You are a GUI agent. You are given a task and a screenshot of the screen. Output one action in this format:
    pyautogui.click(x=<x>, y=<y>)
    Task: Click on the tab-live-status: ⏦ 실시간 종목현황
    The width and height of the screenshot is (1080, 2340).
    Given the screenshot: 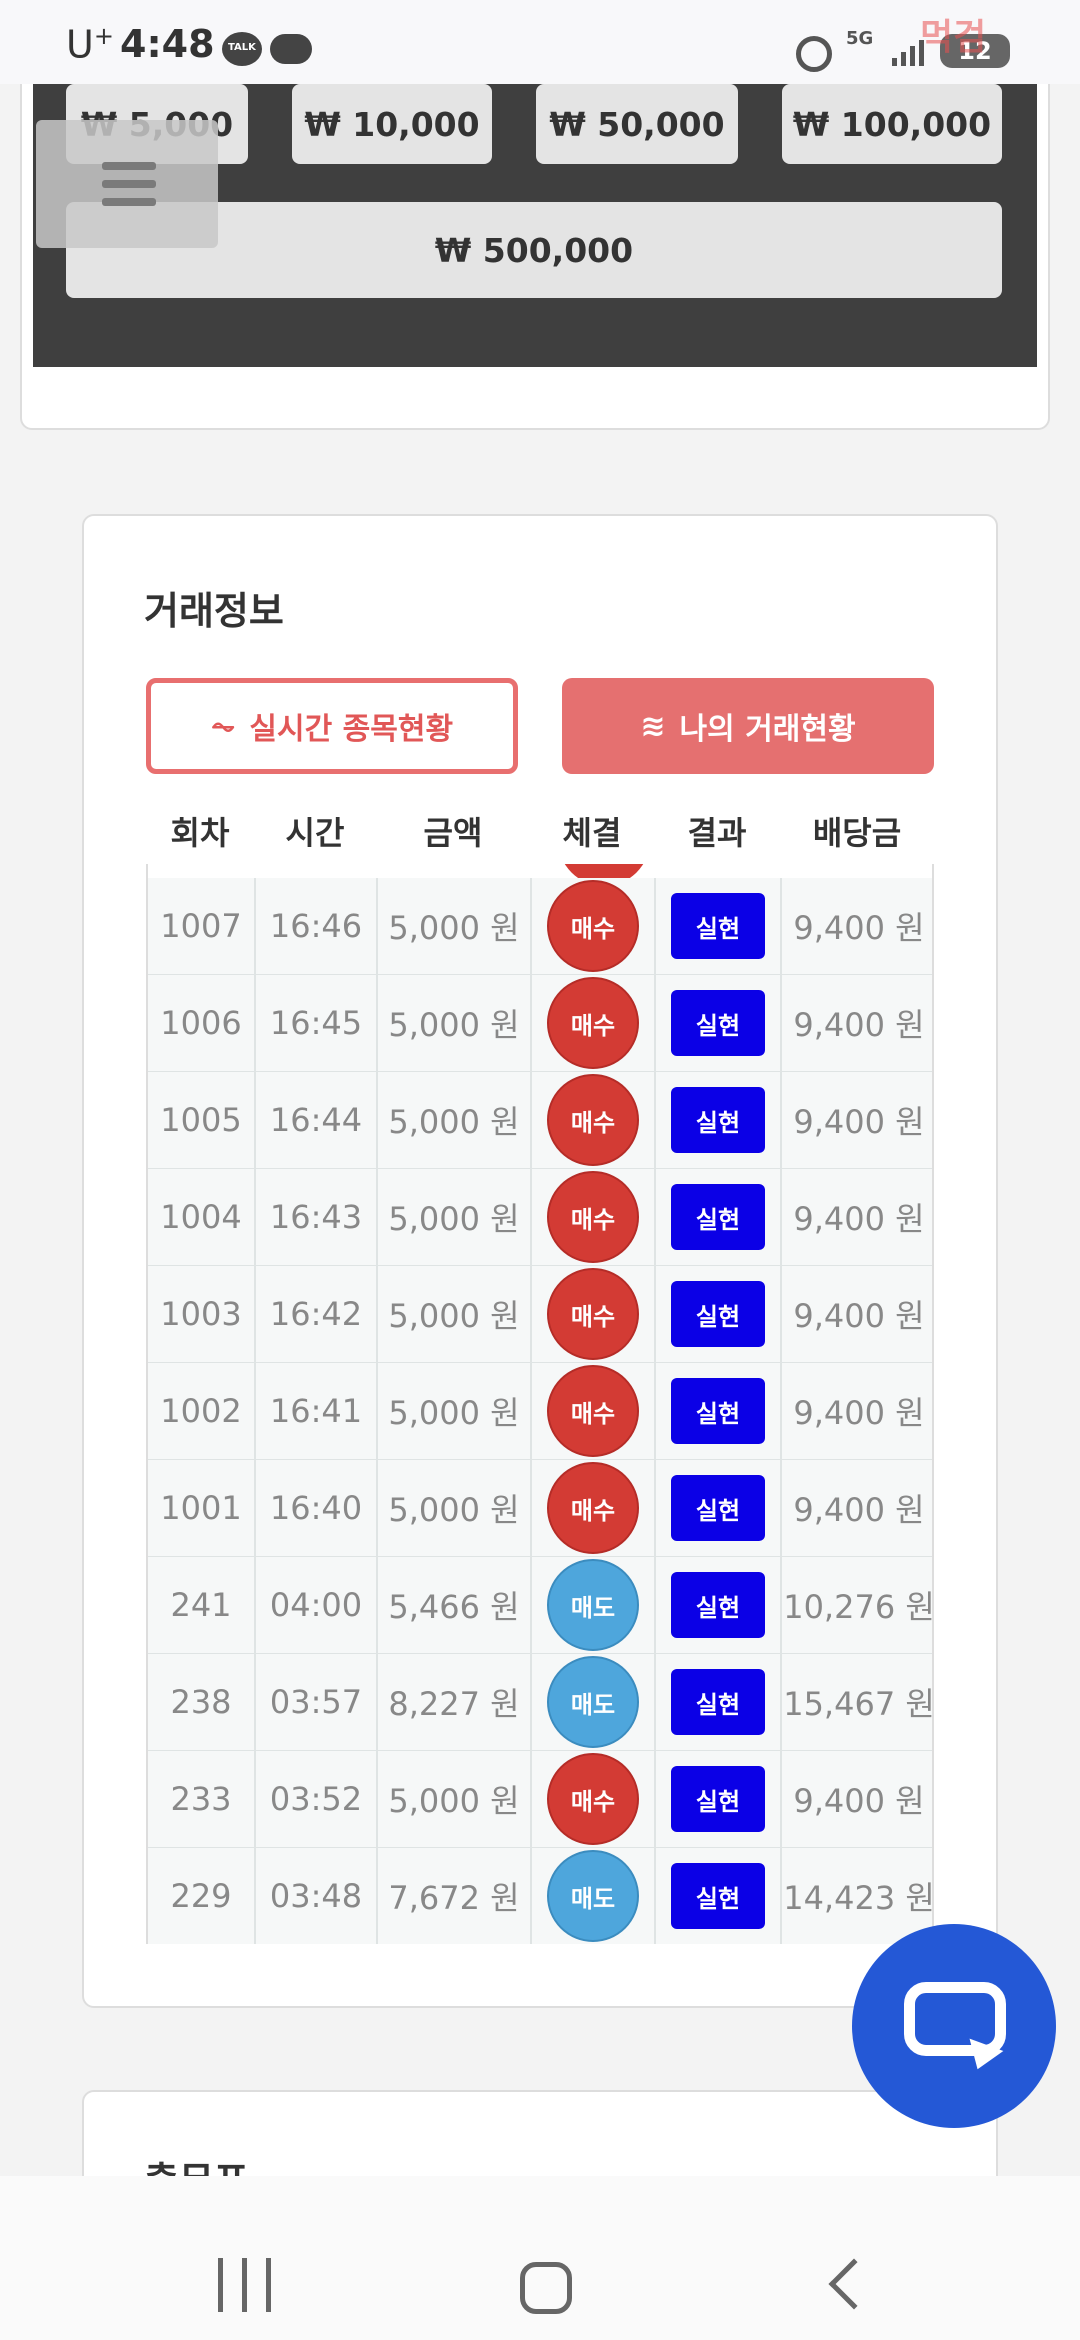 What is the action you would take?
    pyautogui.click(x=332, y=726)
    